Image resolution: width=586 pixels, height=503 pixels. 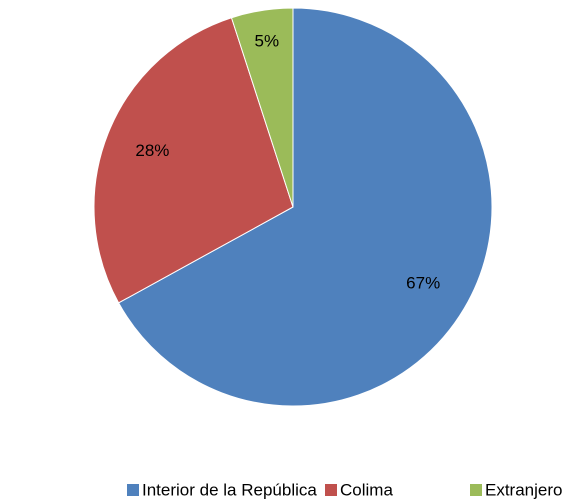 What do you see at coordinates (523, 489) in the screenshot?
I see `legend-label: Extranjero` at bounding box center [523, 489].